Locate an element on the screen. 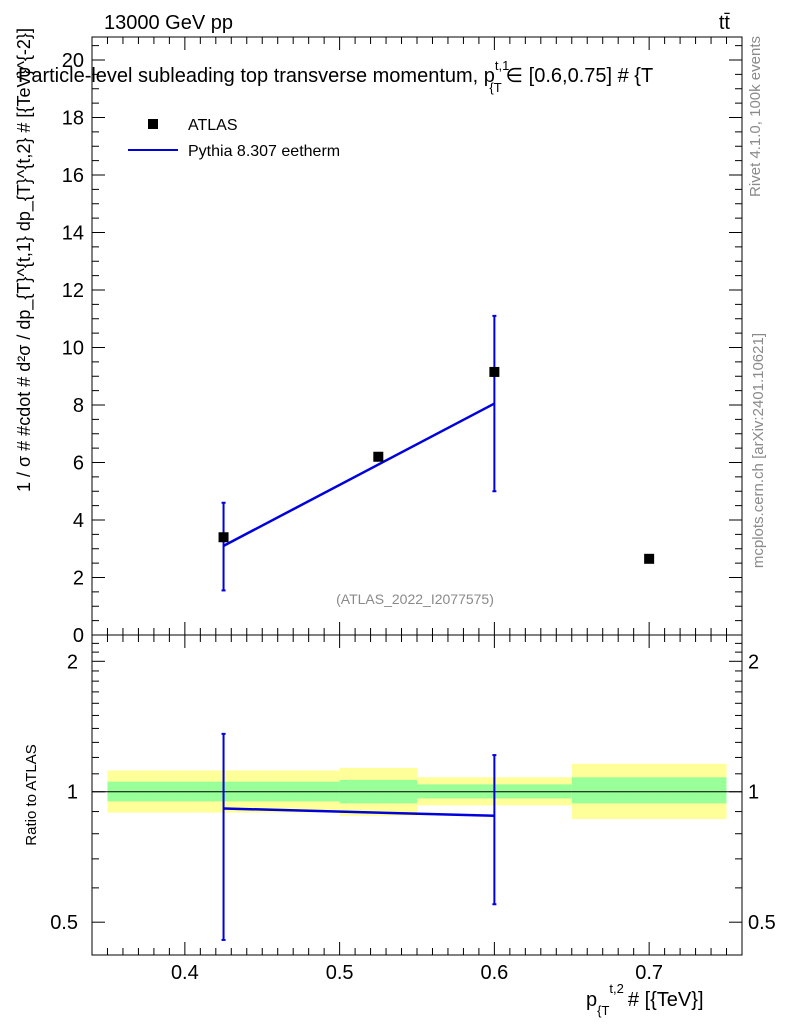  x-axis-label-tail: # [{TeV}] is located at coordinates (666, 1000).